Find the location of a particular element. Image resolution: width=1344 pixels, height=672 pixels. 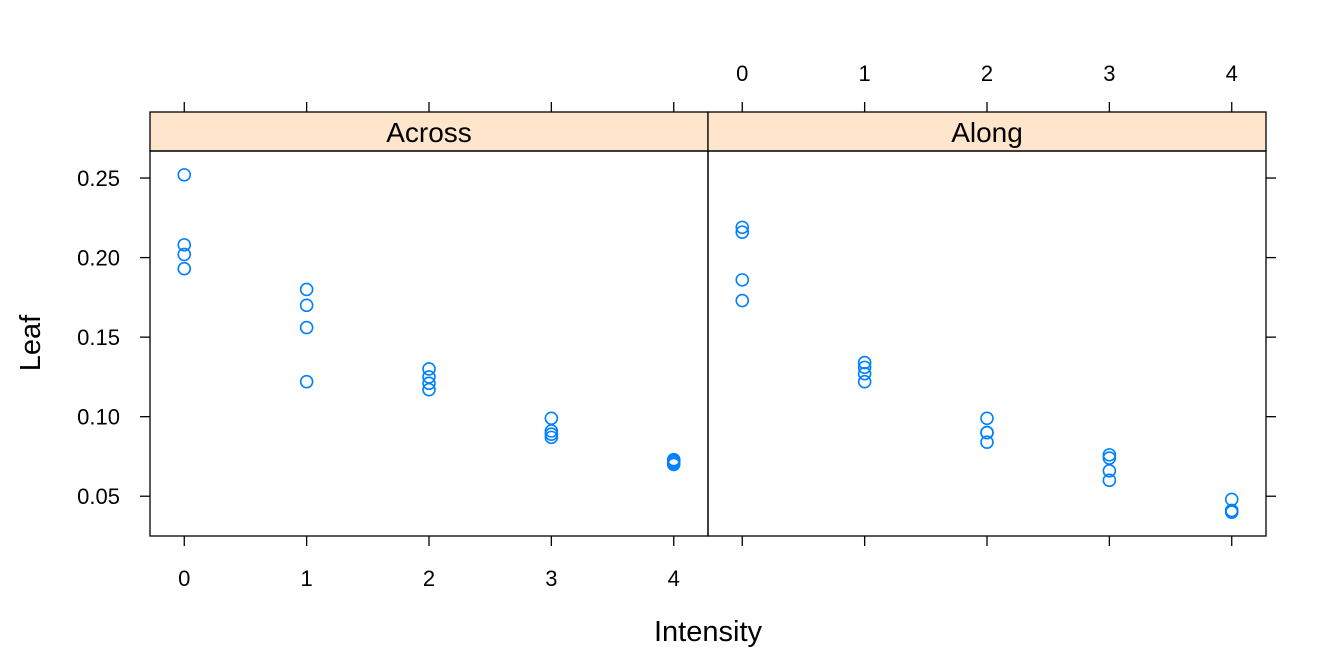

strip-label: Across is located at coordinates (429, 132).